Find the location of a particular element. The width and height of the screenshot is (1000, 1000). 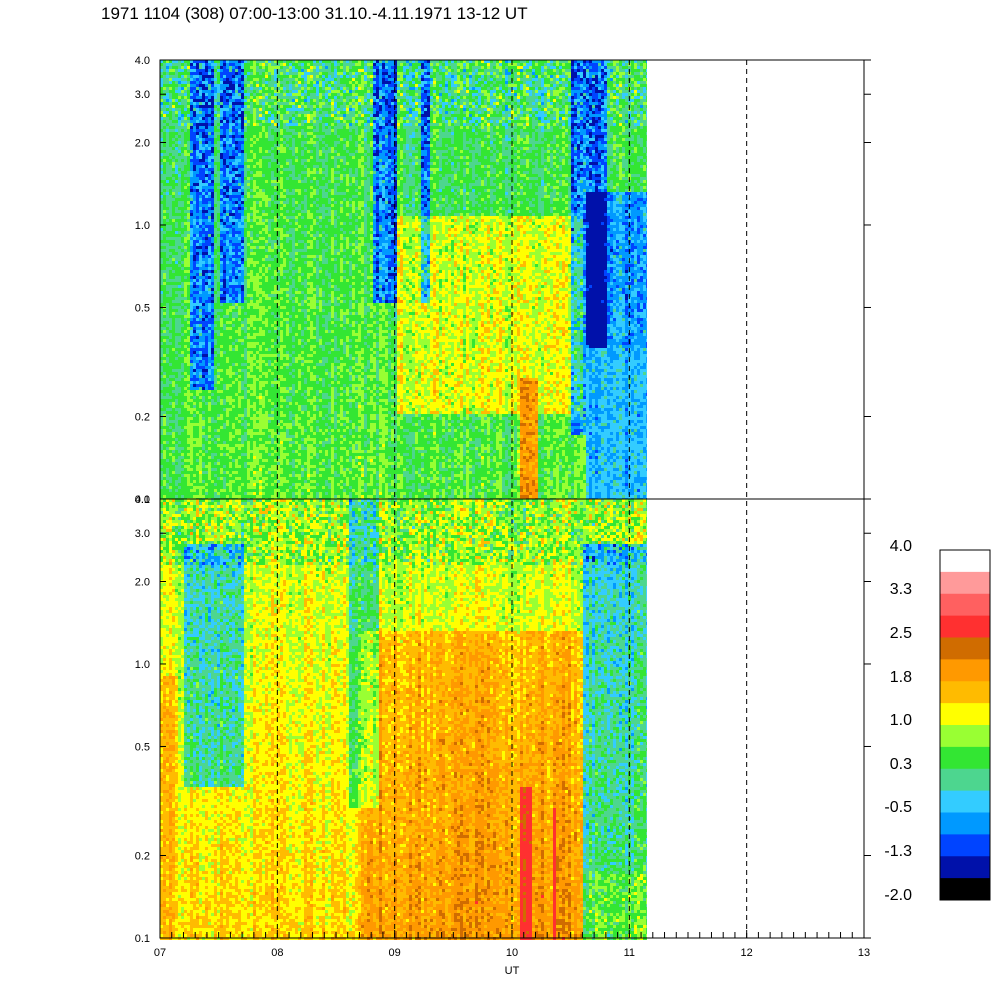

x-tick-label: 07 is located at coordinates (160, 953).